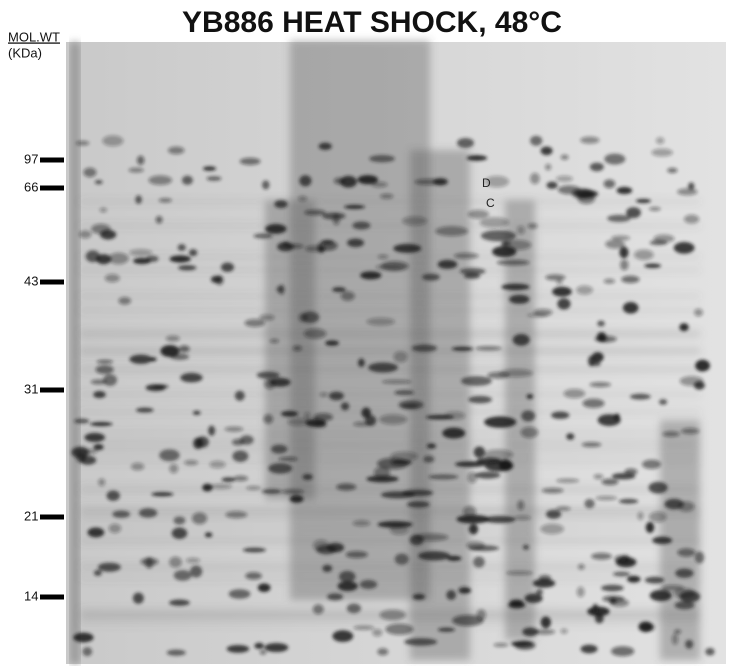 The height and width of the screenshot is (666, 731). What do you see at coordinates (34, 36) in the screenshot?
I see `axis-label: MOL.WT` at bounding box center [34, 36].